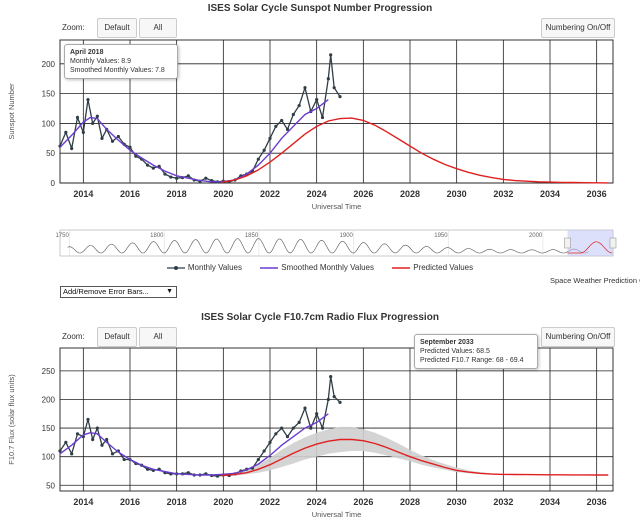 This screenshot has height=530, width=640. What do you see at coordinates (11, 419) in the screenshot?
I see `y-axis-label: F10.7 Flux (solar flux units)` at bounding box center [11, 419].